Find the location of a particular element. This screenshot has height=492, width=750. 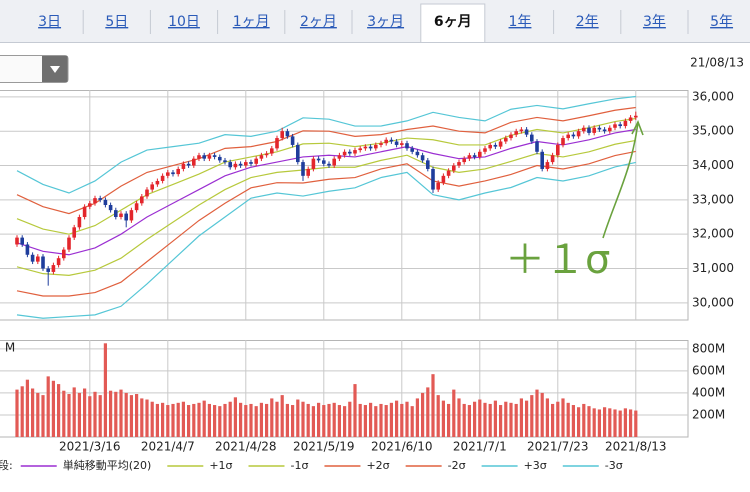

tab-label: 1ヶ月 is located at coordinates (251, 22).